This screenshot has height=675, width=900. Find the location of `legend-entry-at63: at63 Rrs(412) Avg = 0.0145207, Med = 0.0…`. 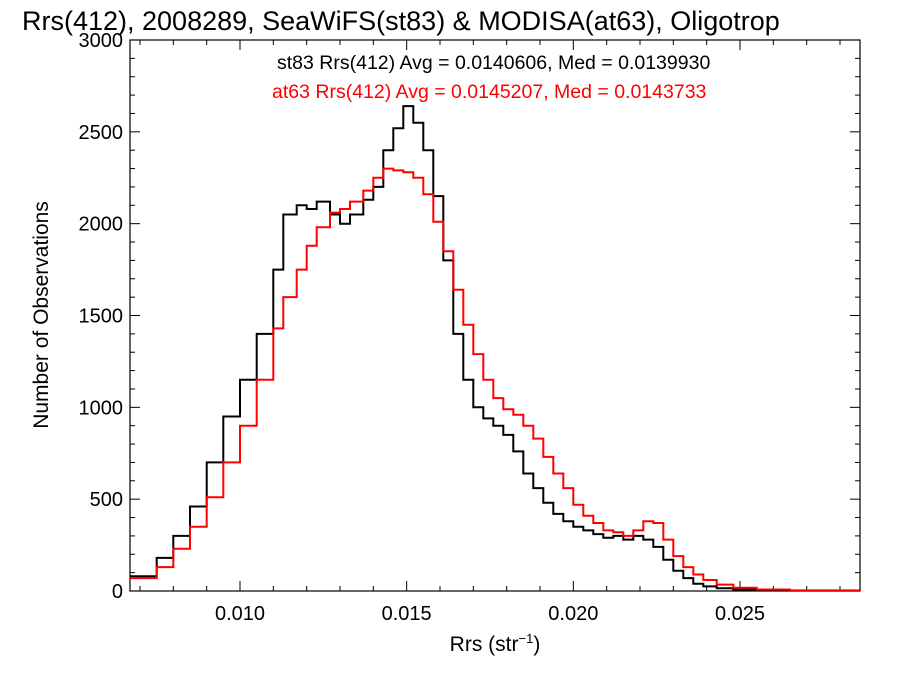

legend-entry-at63: at63 Rrs(412) Avg = 0.0145207, Med = 0.0… is located at coordinates (489, 92).